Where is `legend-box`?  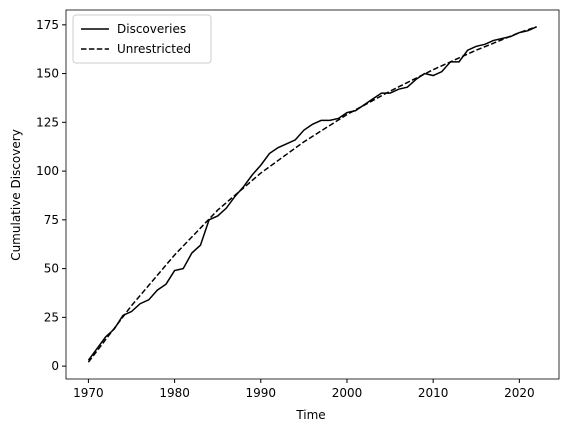 legend-box is located at coordinates (142, 39).